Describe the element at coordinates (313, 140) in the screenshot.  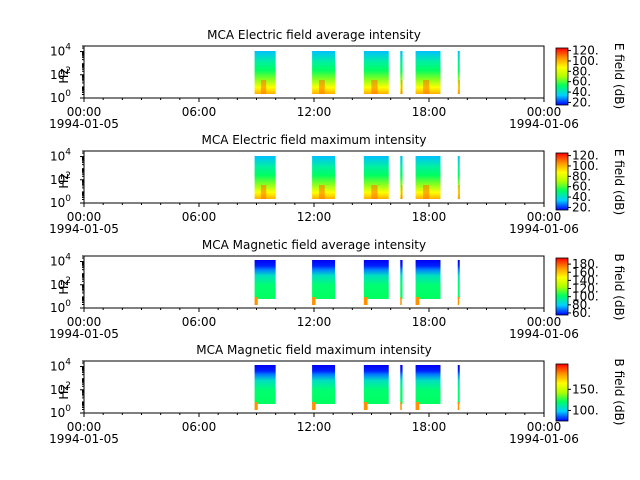
I see `panel-title: MCA Electric field maximum intensity` at that location.